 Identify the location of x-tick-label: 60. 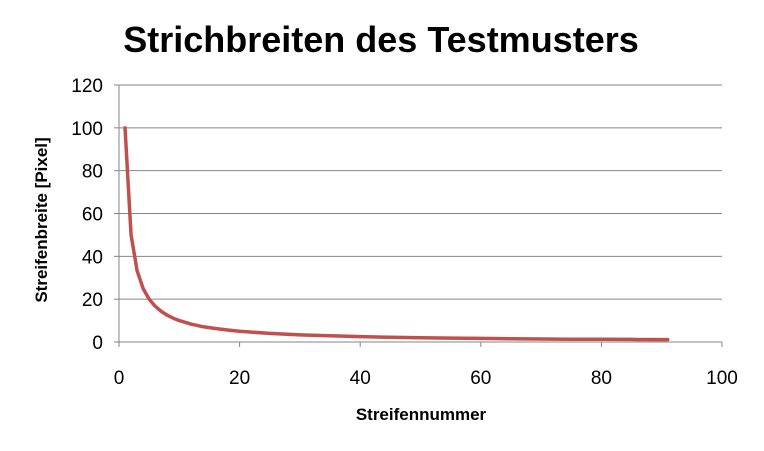
(480, 378).